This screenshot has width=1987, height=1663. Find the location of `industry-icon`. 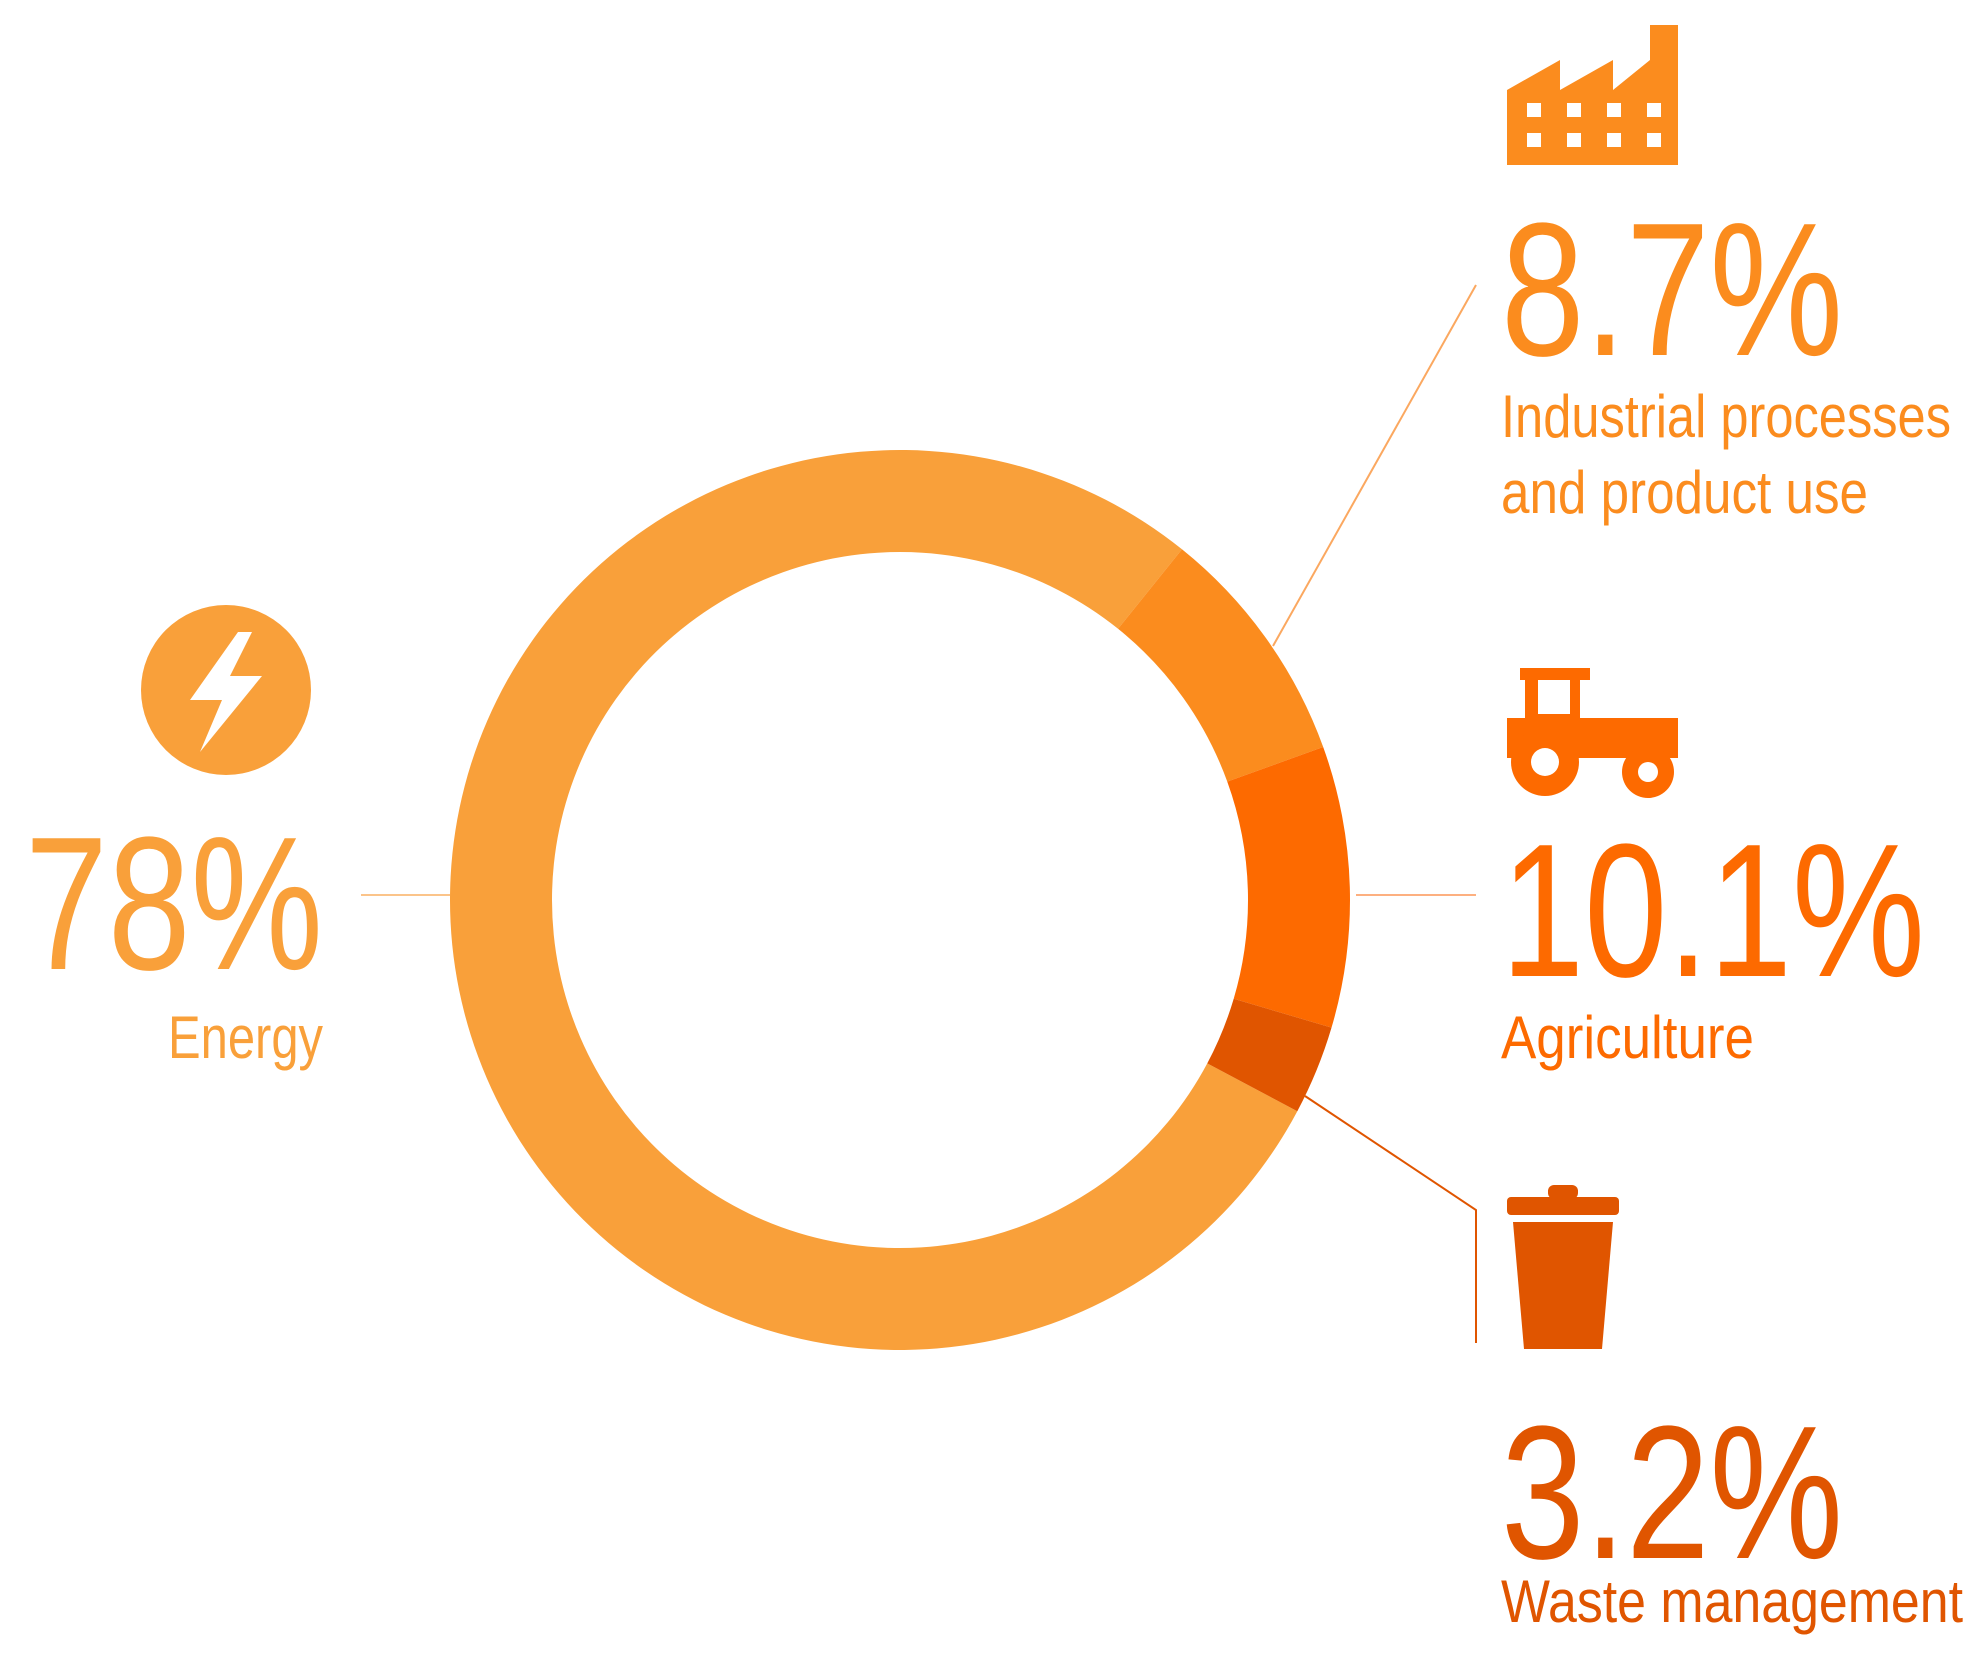

industry-icon is located at coordinates (1592, 95).